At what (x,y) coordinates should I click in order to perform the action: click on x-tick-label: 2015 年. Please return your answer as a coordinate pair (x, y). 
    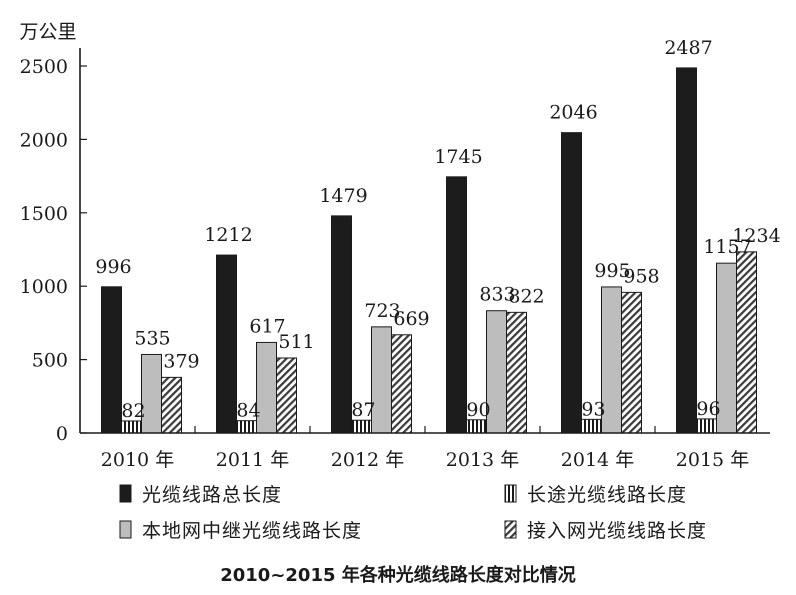
    Looking at the image, I should click on (712, 460).